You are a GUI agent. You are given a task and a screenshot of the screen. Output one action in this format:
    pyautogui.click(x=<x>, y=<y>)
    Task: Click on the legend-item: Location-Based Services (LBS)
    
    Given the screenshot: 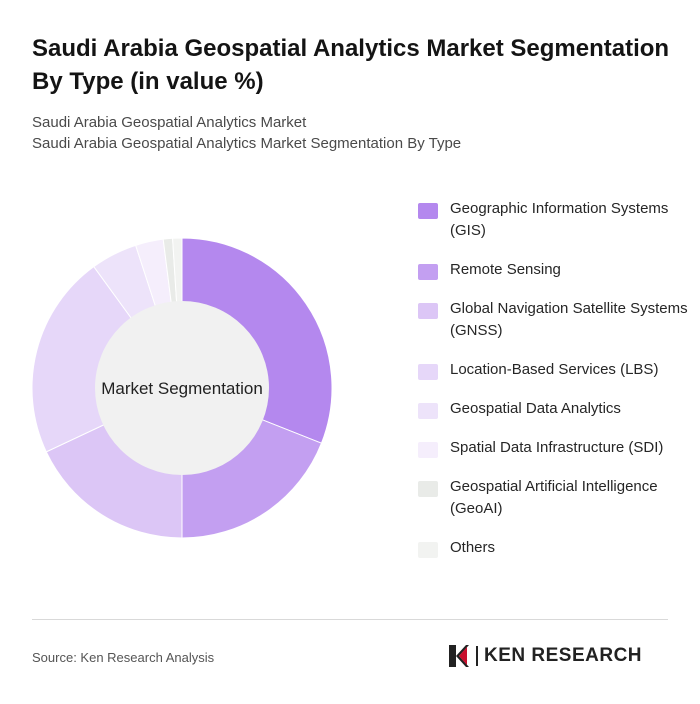 What is the action you would take?
    pyautogui.click(x=553, y=370)
    